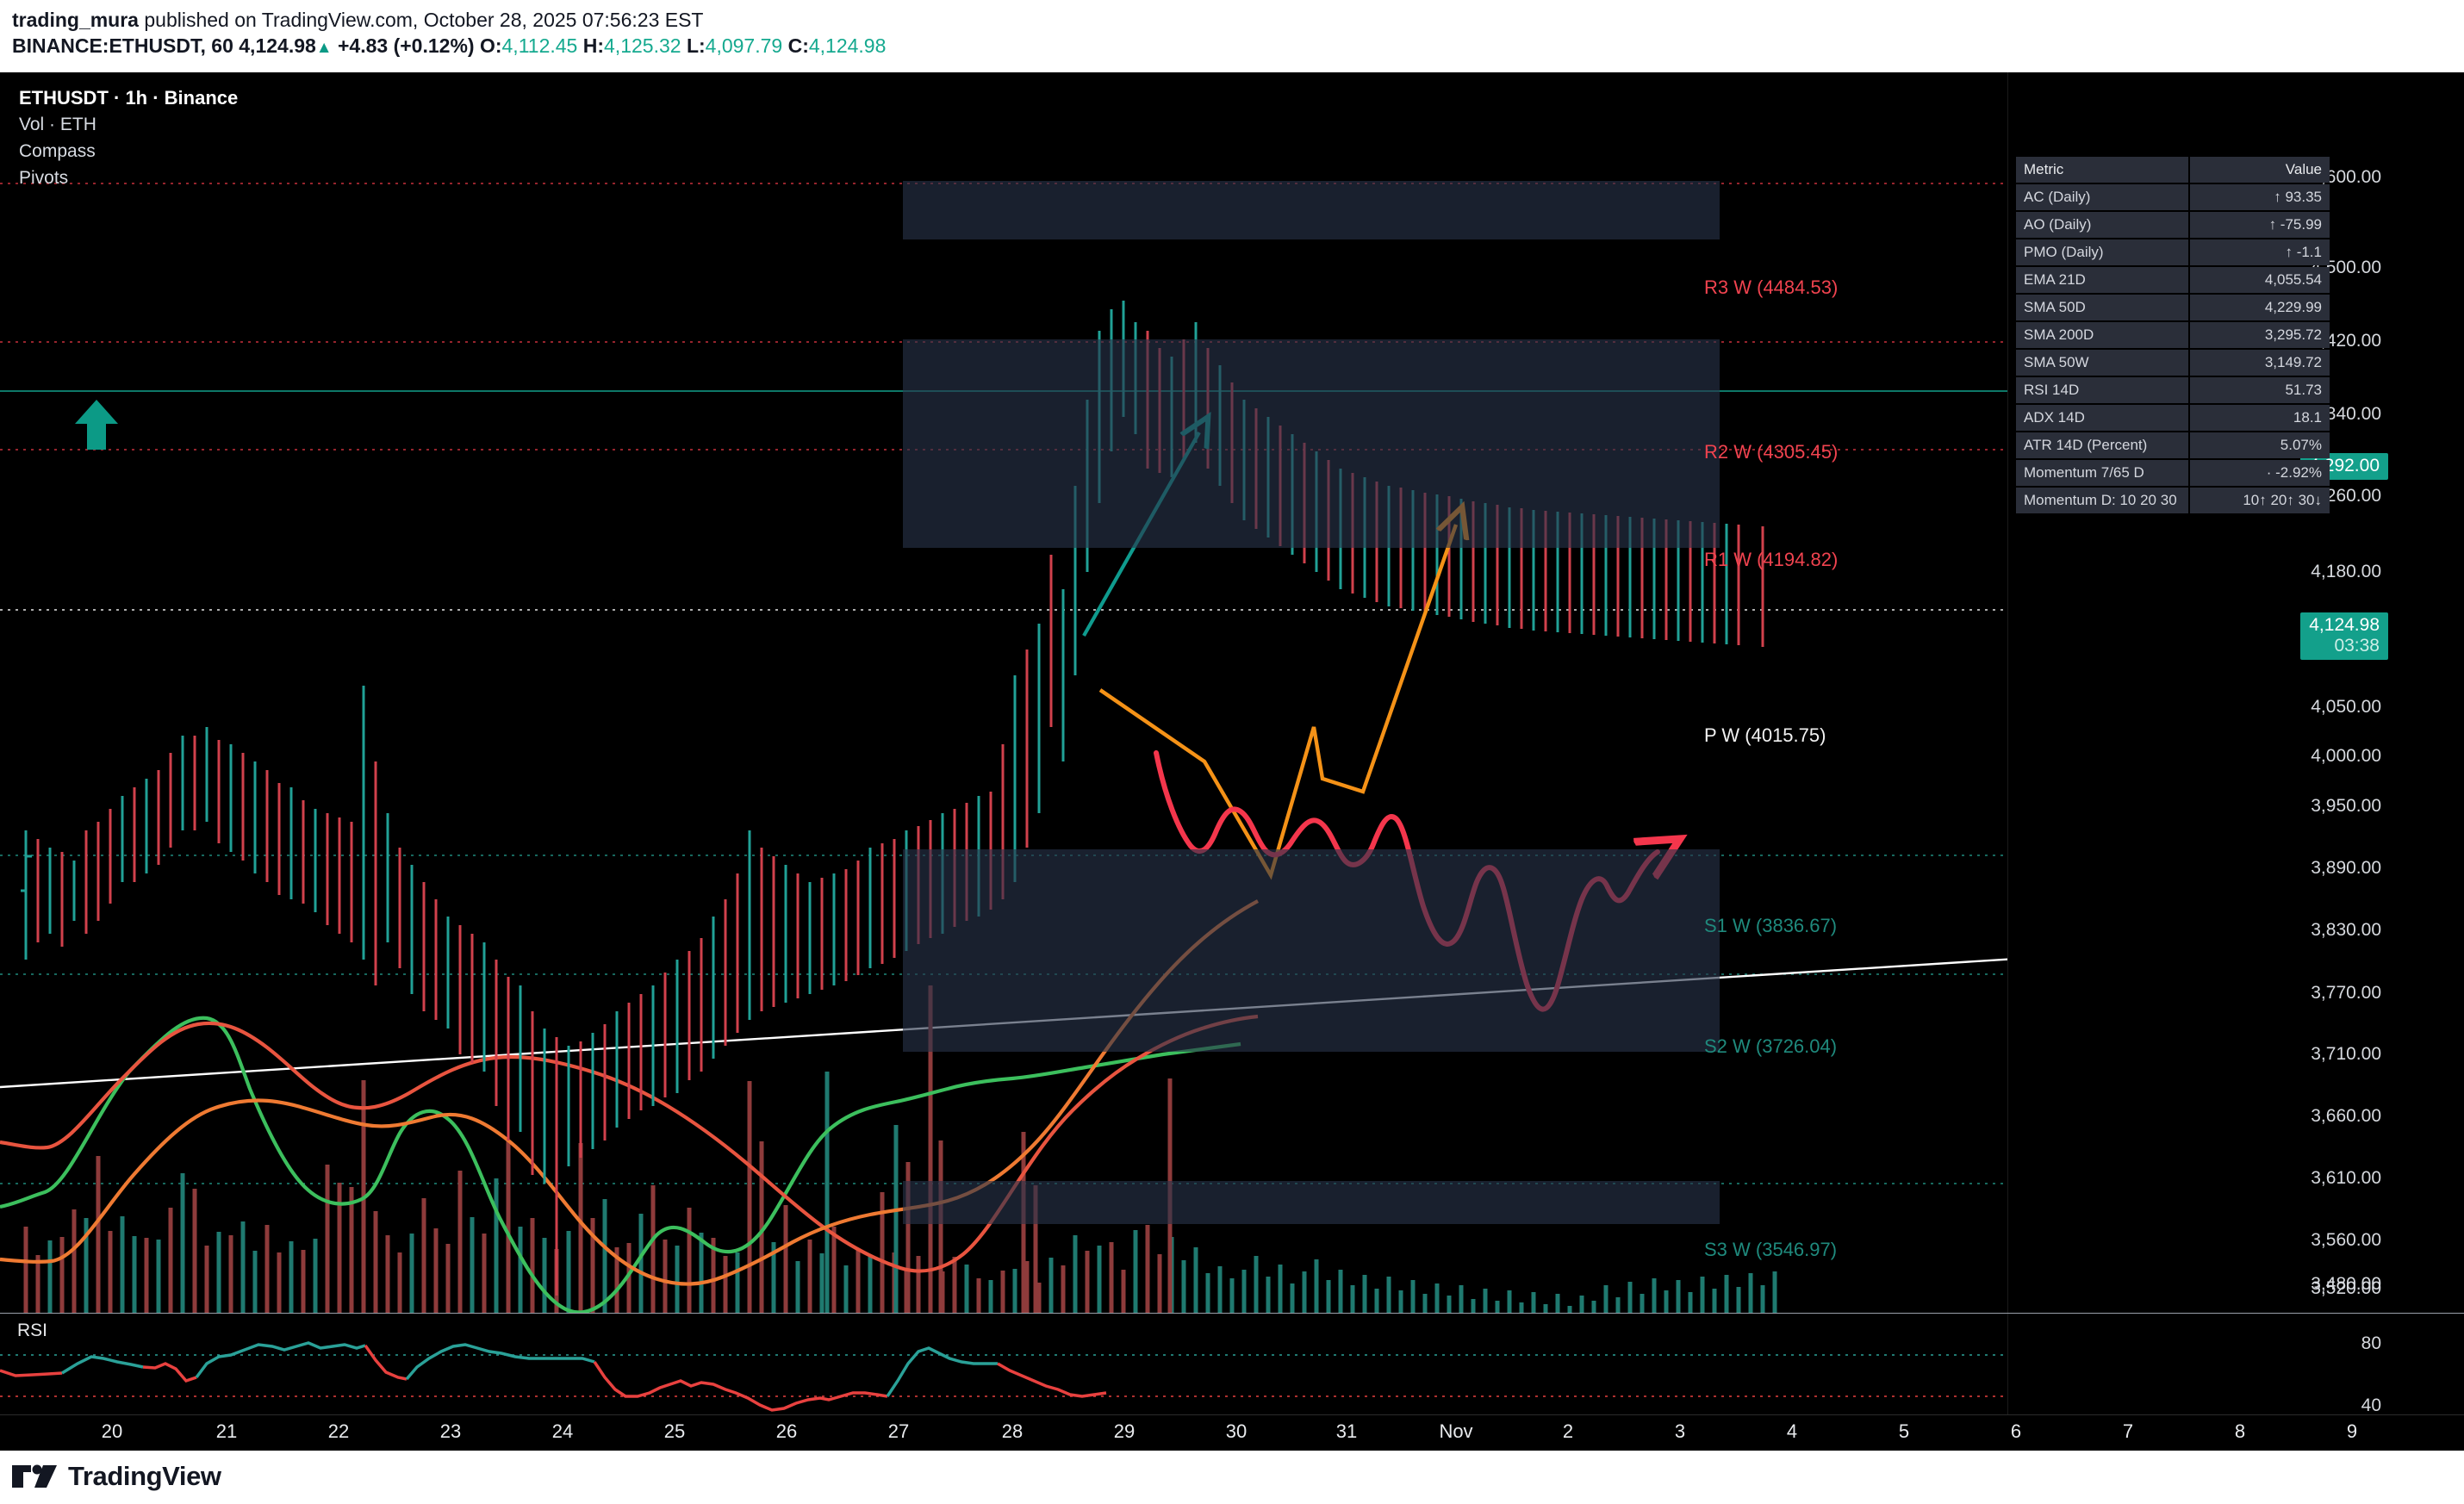  Describe the element at coordinates (2345, 625) in the screenshot. I see `last-price-badge-value: 4,124.98` at that location.